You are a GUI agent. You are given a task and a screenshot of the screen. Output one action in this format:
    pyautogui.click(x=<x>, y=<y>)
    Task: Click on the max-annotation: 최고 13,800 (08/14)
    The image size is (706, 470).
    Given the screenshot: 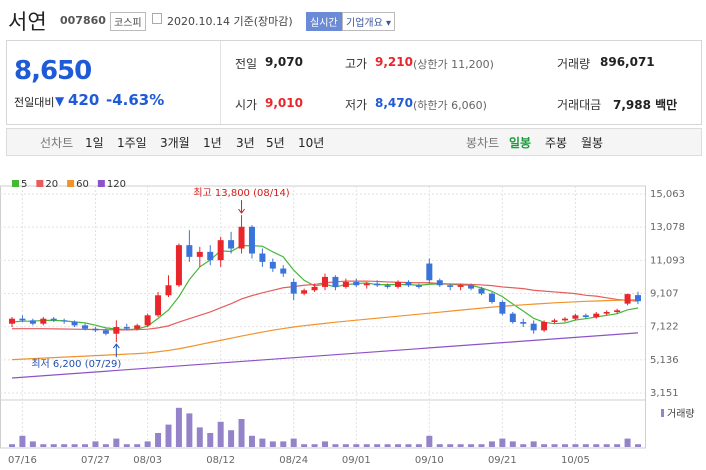 What is the action you would take?
    pyautogui.click(x=241, y=193)
    